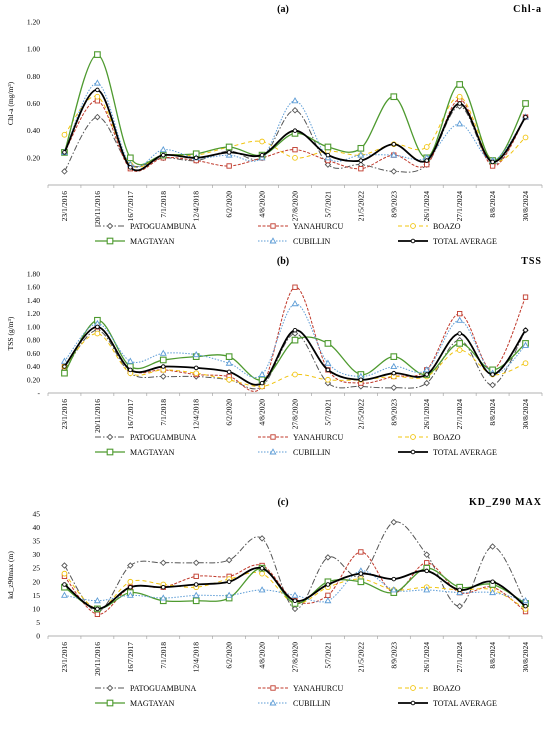 Image resolution: width=550 pixels, height=731 pixels. Describe the element at coordinates (294, 452) in the screenshot. I see `legend-item-cubillin: CUBILLIN` at that location.